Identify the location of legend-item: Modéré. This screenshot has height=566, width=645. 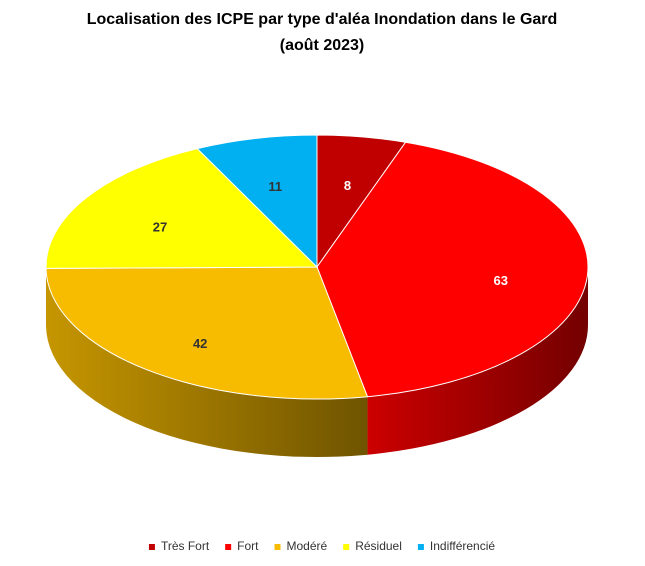
(301, 546).